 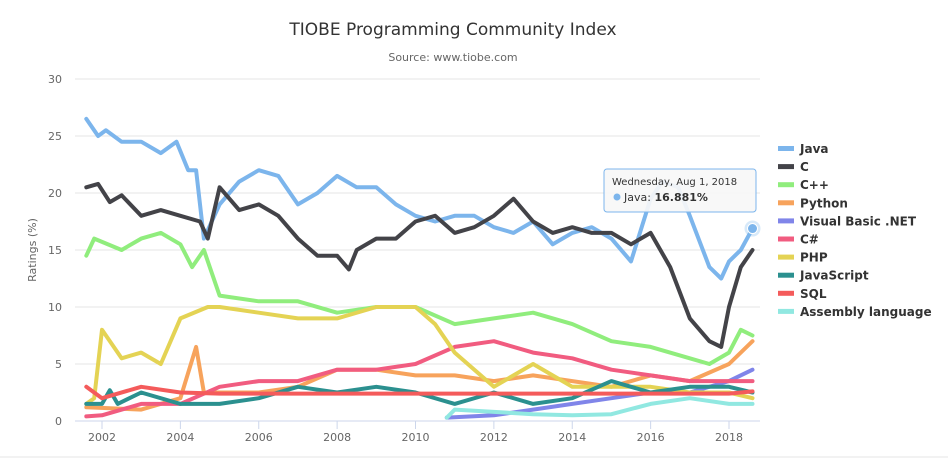 What do you see at coordinates (813, 294) in the screenshot?
I see `legend-label: SQL` at bounding box center [813, 294].